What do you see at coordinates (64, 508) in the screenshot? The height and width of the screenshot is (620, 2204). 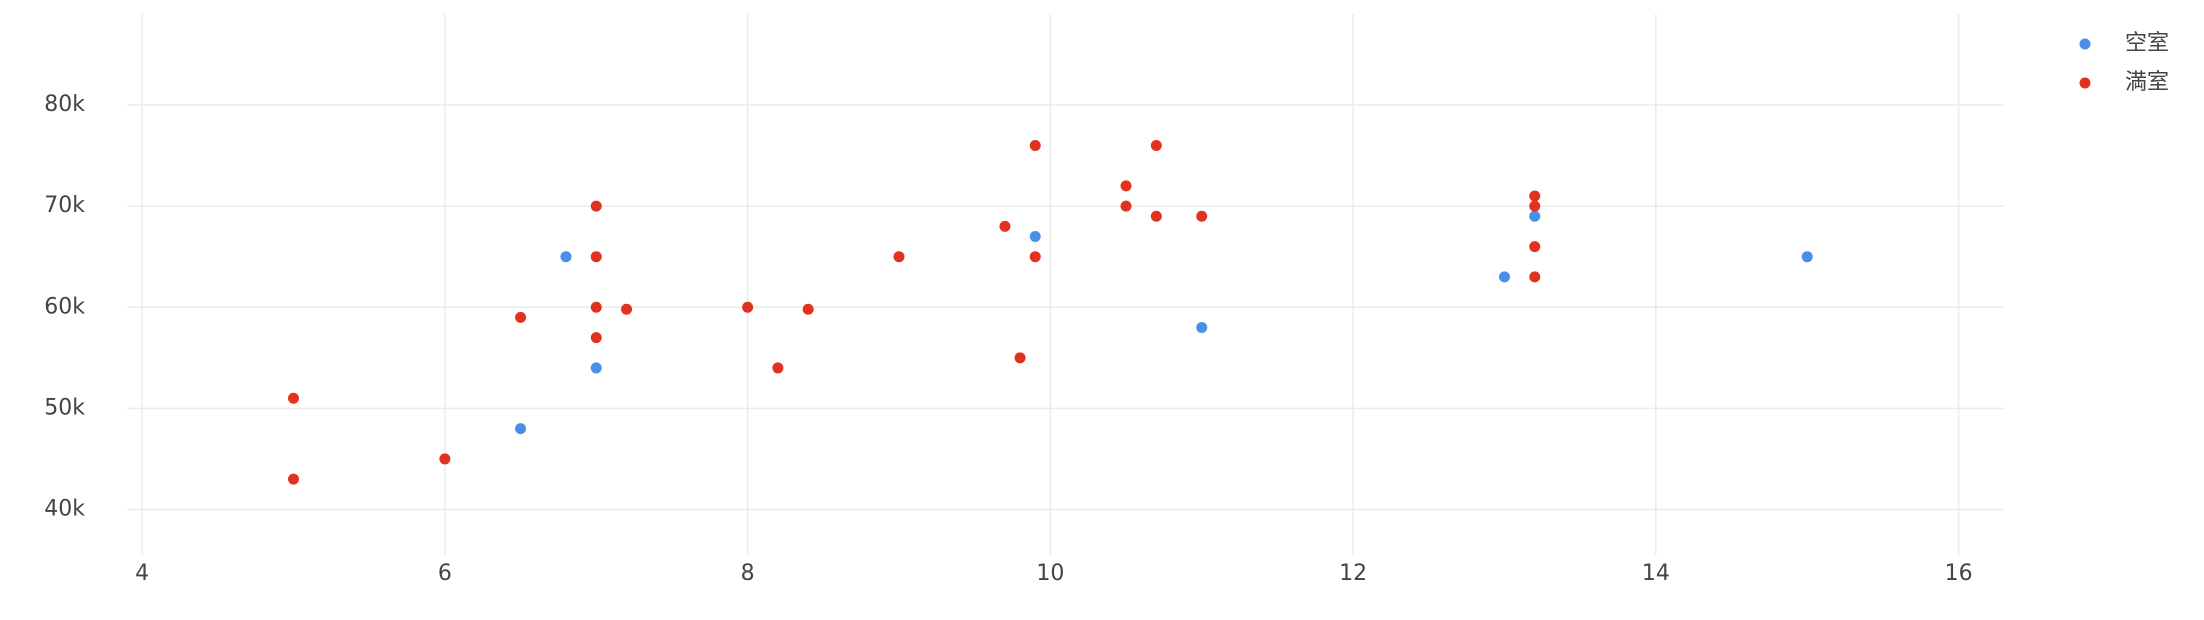 I see `y-tick-label: 40k` at bounding box center [64, 508].